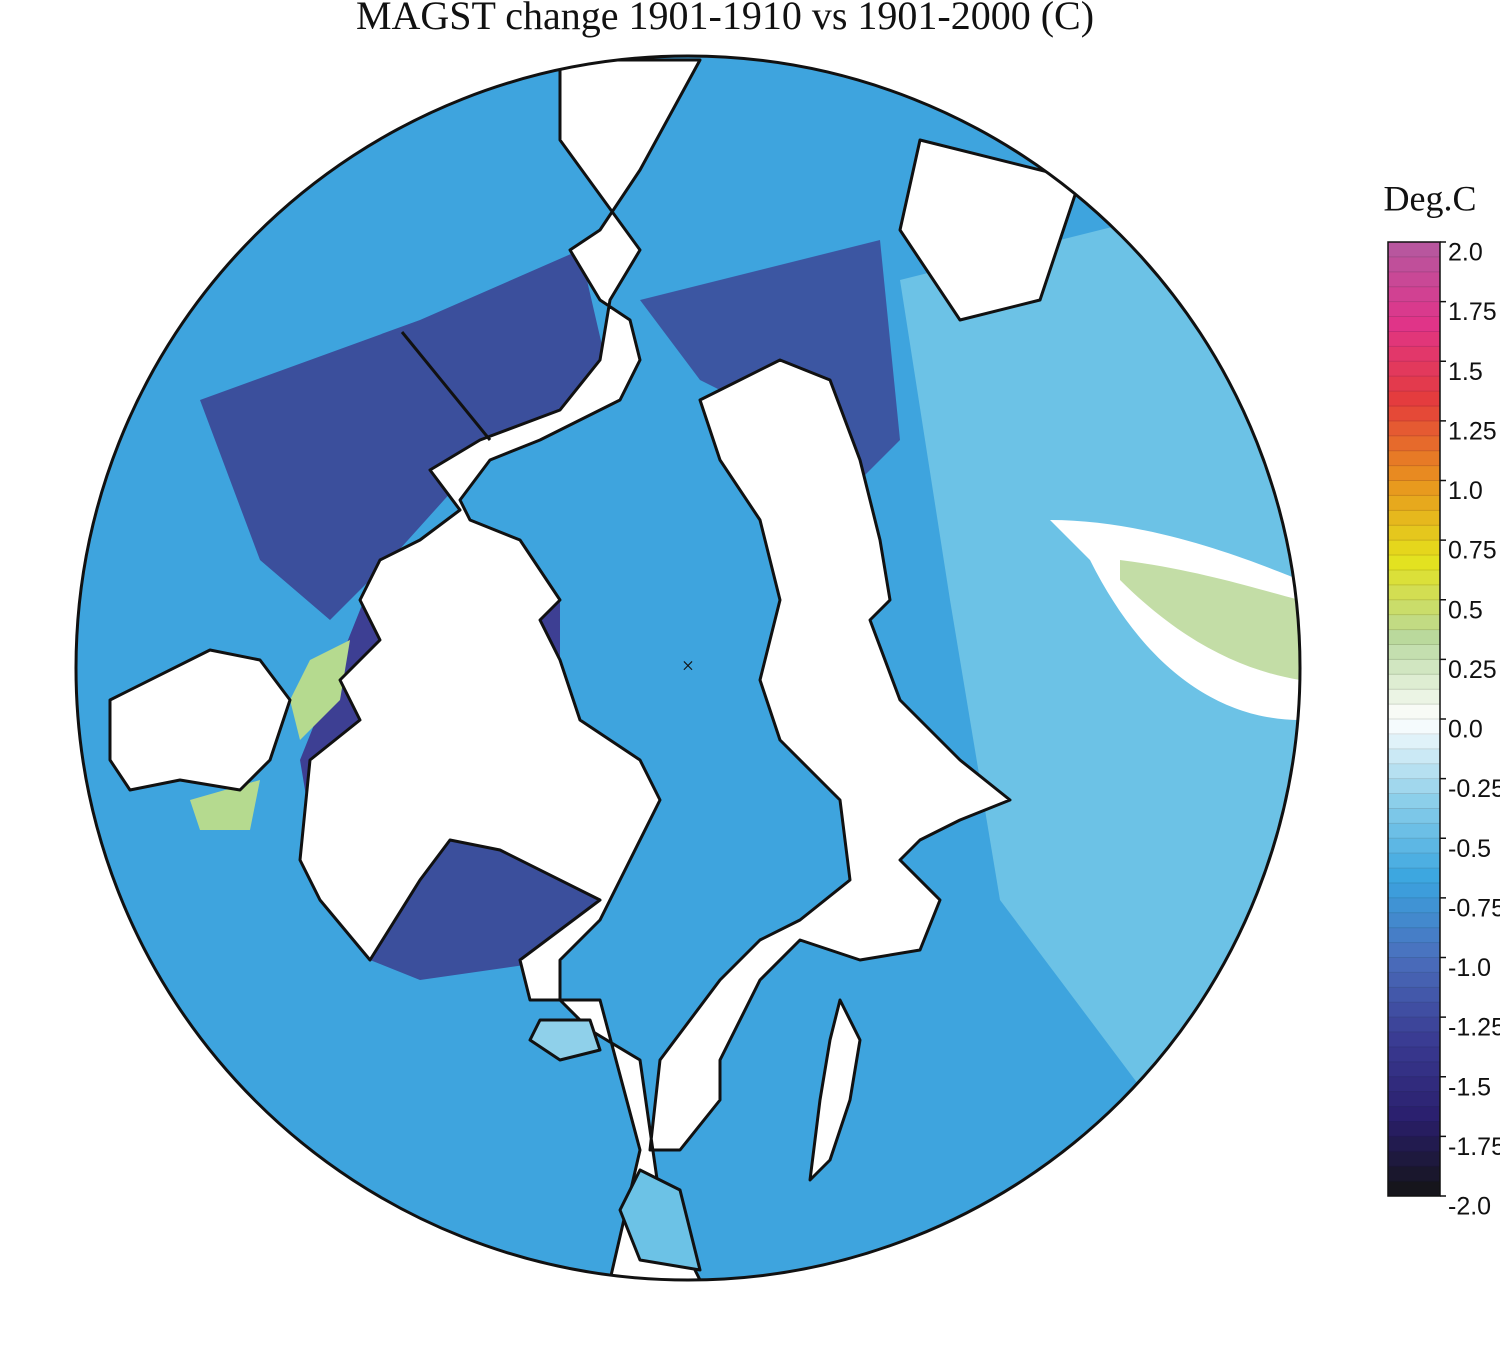 The image size is (1500, 1362). What do you see at coordinates (1474, 1147) in the screenshot?
I see `colorbar-tick-label: -1.75` at bounding box center [1474, 1147].